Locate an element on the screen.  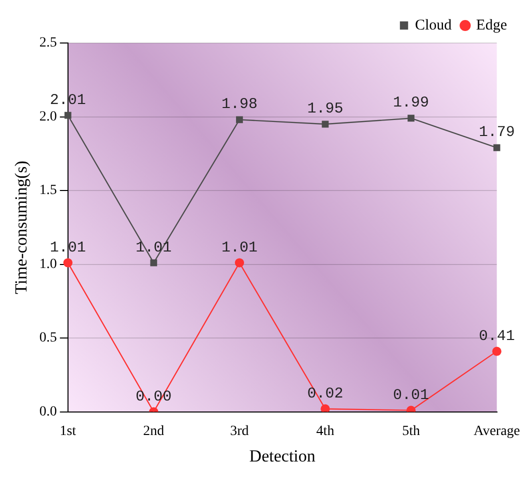
y-tick-label: 2.5 is located at coordinates (48, 43).